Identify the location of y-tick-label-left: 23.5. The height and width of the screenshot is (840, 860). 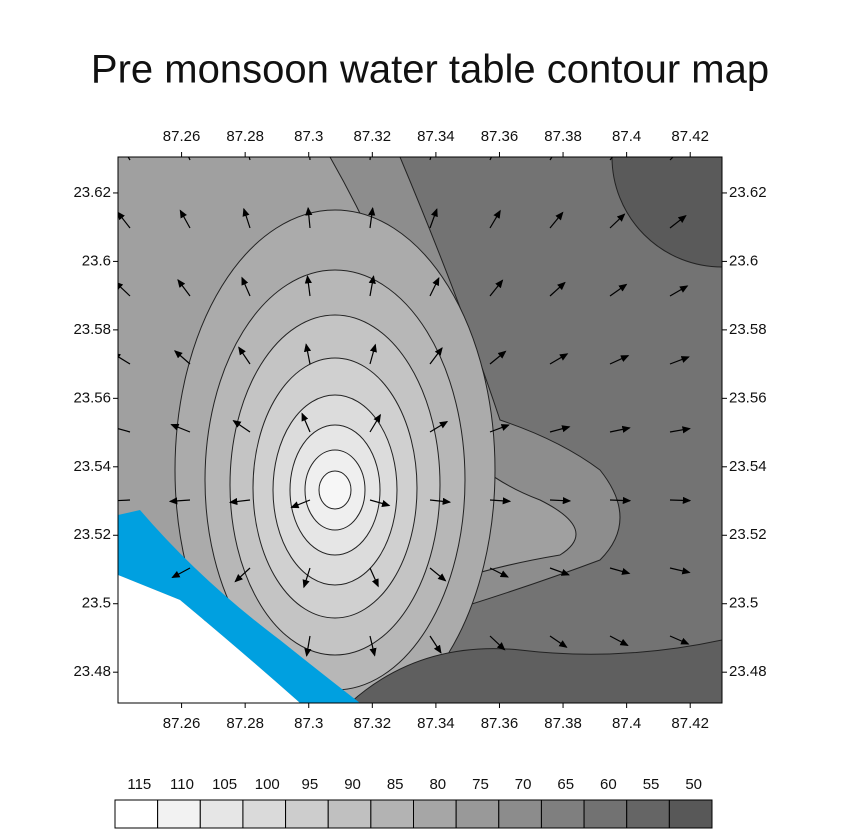
(96, 603).